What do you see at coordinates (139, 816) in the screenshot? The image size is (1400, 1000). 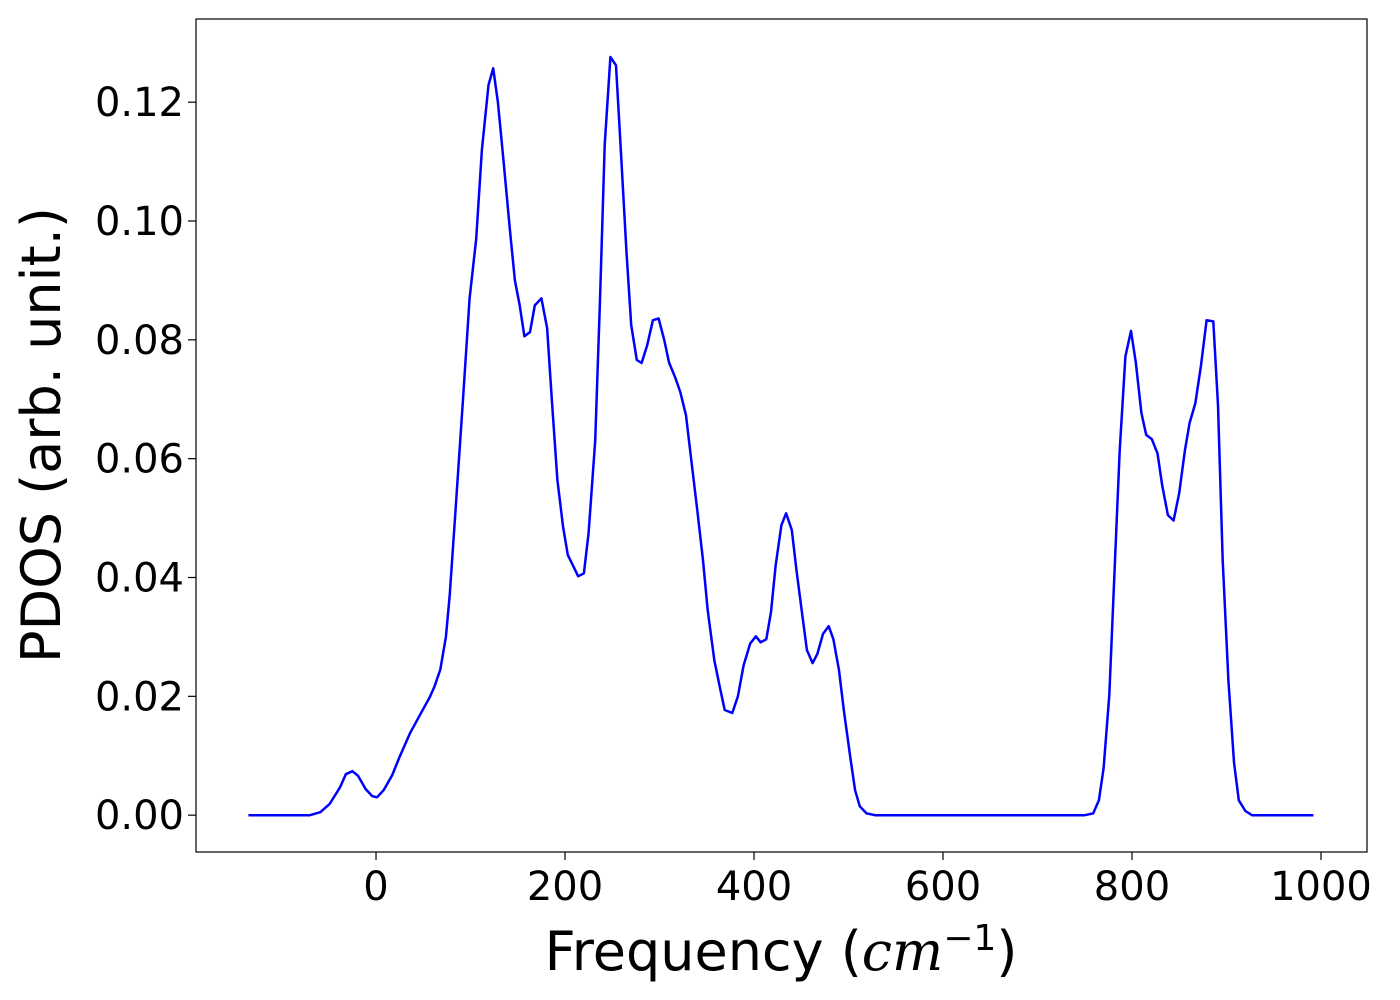 I see `y-tick-label: 0.00` at bounding box center [139, 816].